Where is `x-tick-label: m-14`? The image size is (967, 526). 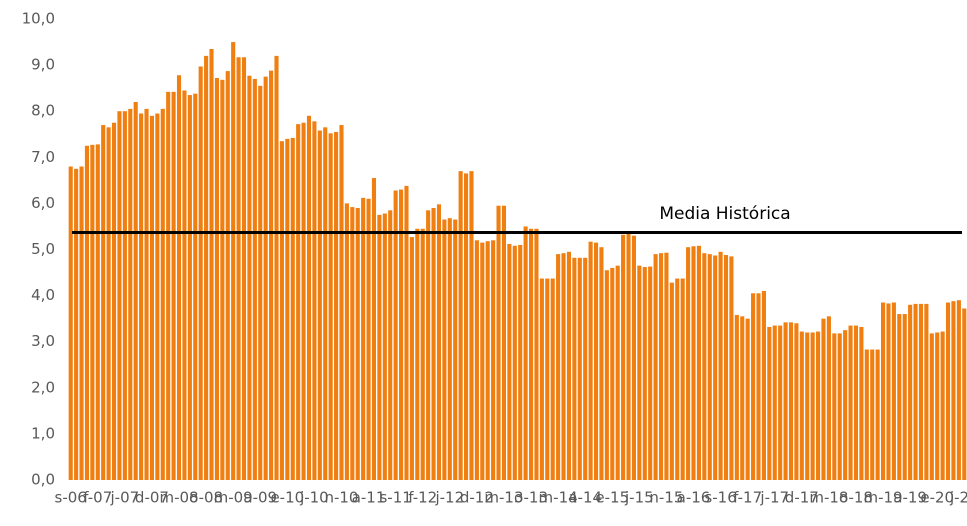 x-tick-label: m-14 is located at coordinates (558, 498).